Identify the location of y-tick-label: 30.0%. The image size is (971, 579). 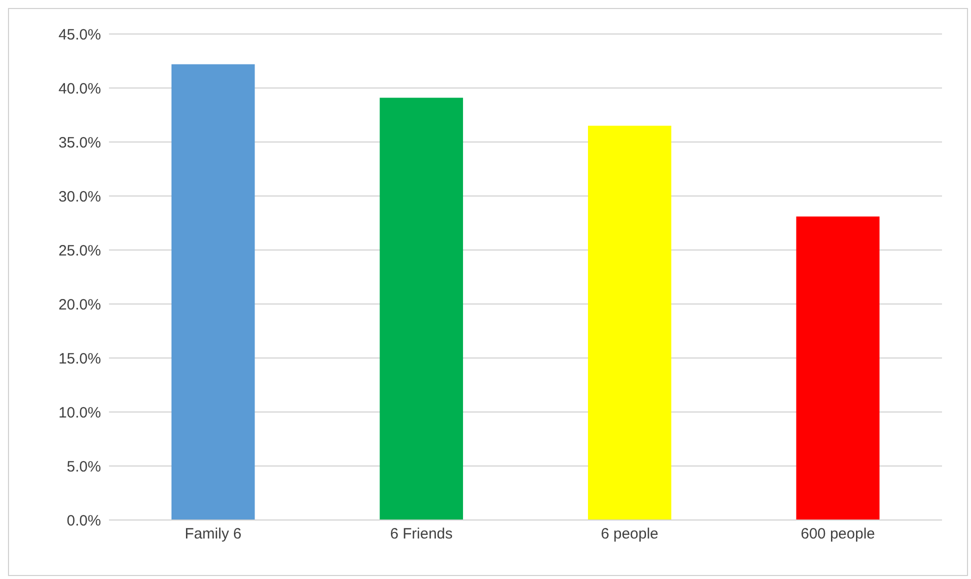
(79, 197).